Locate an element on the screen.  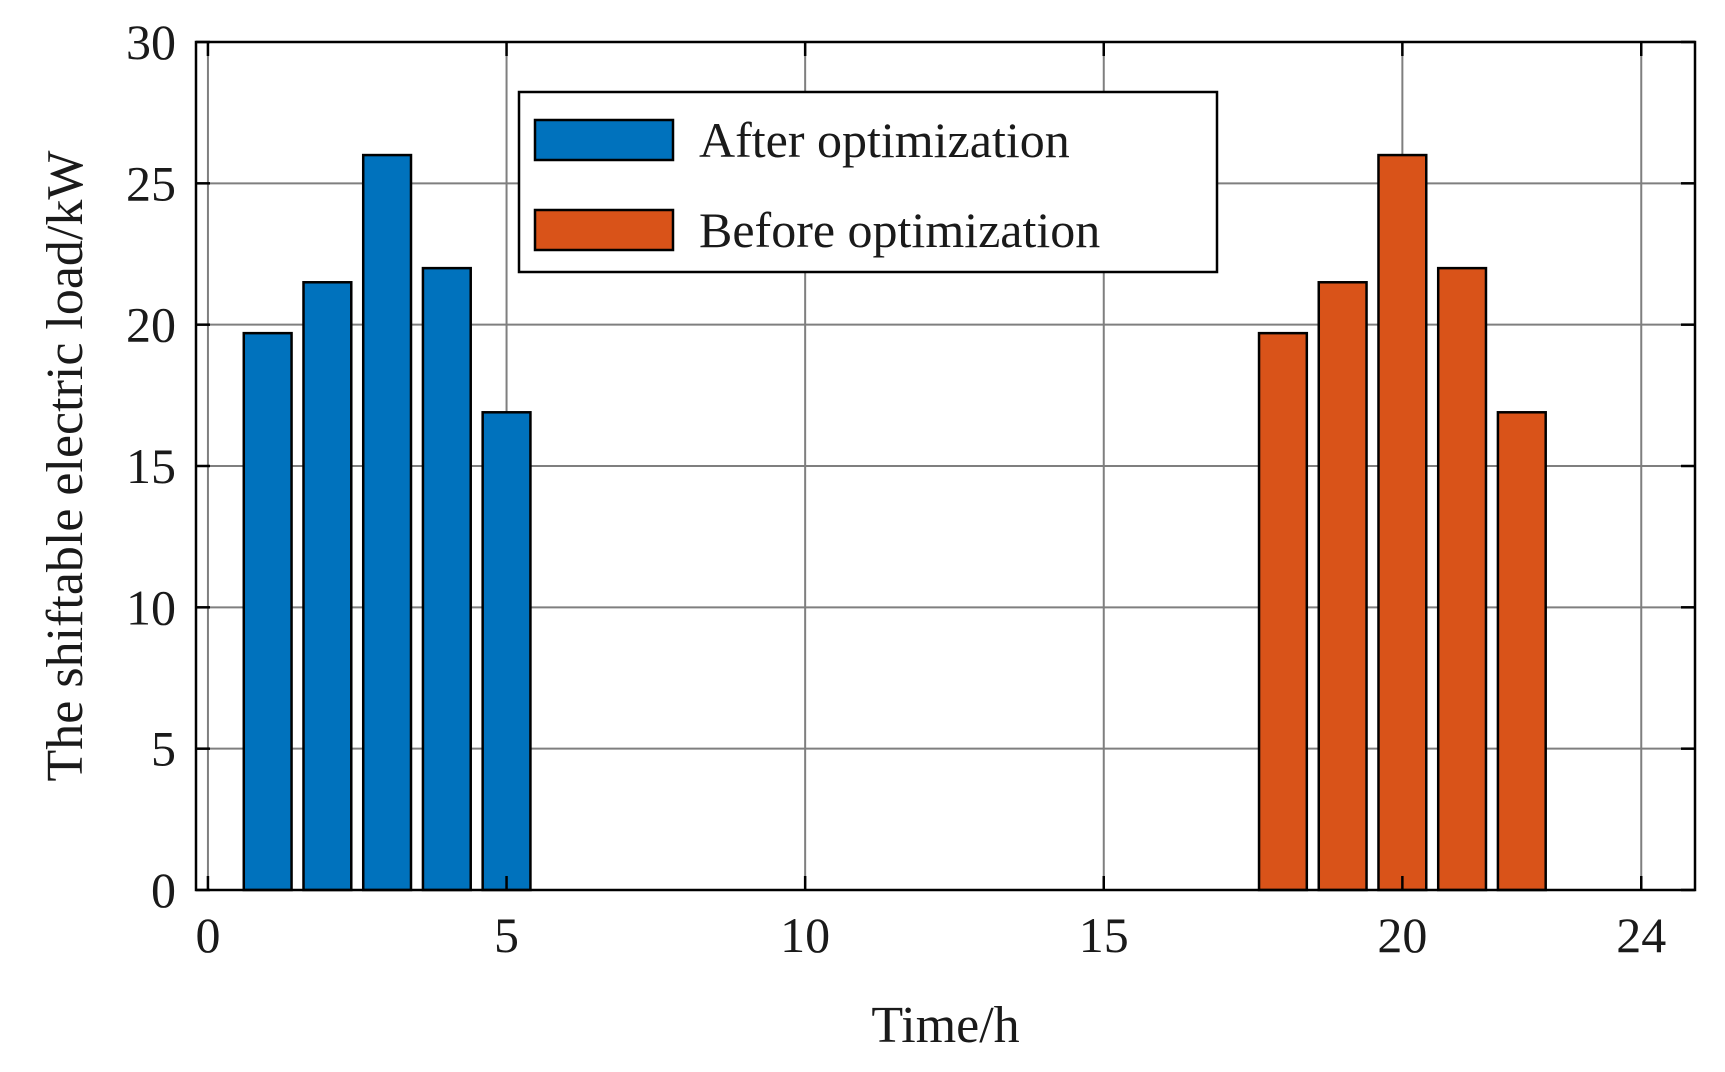
x-tick-label: 0 is located at coordinates (207, 935).